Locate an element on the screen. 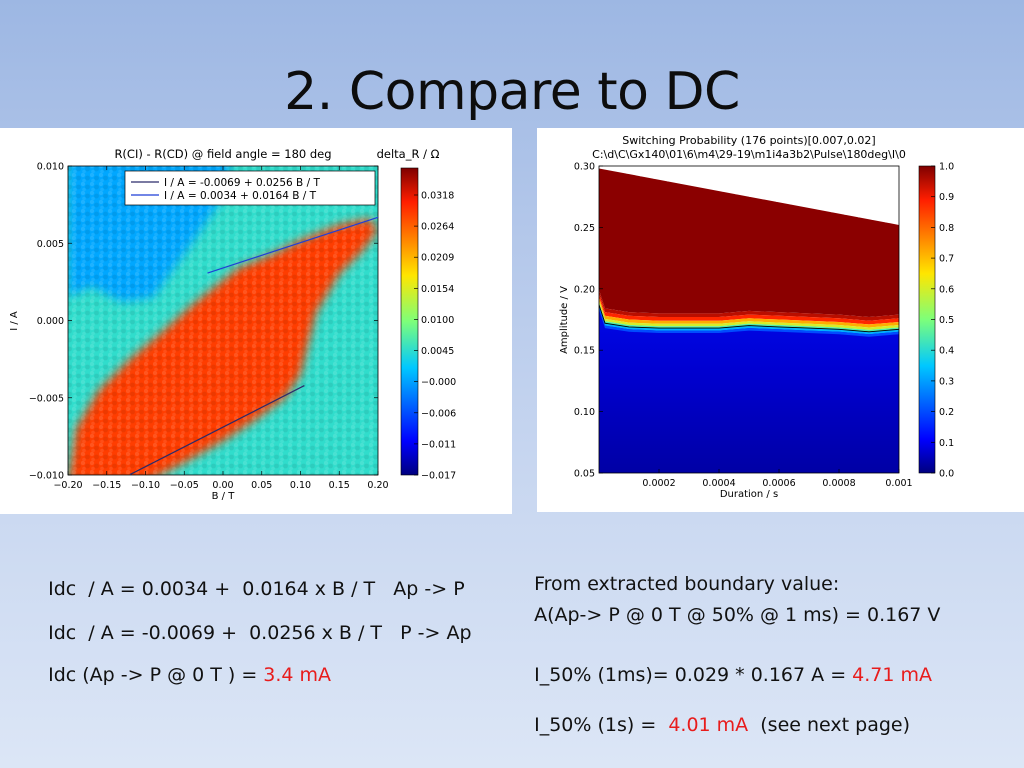  chart1-colorbar-tick-label: 0.0209 is located at coordinates (437, 258).